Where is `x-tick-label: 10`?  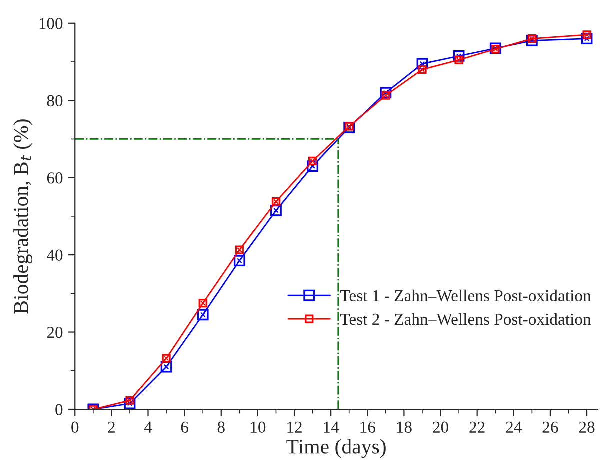 x-tick-label: 10 is located at coordinates (258, 428).